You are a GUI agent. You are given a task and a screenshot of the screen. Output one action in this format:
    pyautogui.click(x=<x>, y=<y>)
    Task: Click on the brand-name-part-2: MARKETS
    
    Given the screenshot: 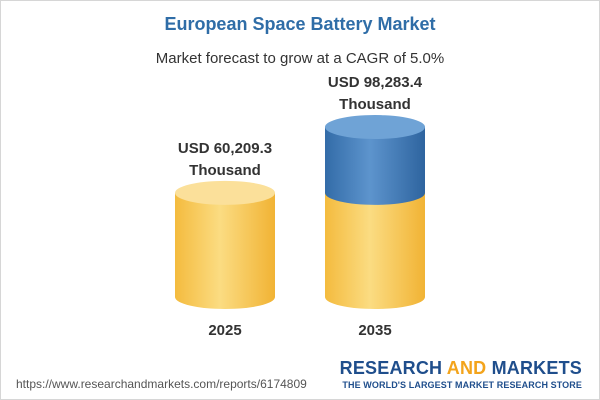 What is the action you would take?
    pyautogui.click(x=534, y=368)
    